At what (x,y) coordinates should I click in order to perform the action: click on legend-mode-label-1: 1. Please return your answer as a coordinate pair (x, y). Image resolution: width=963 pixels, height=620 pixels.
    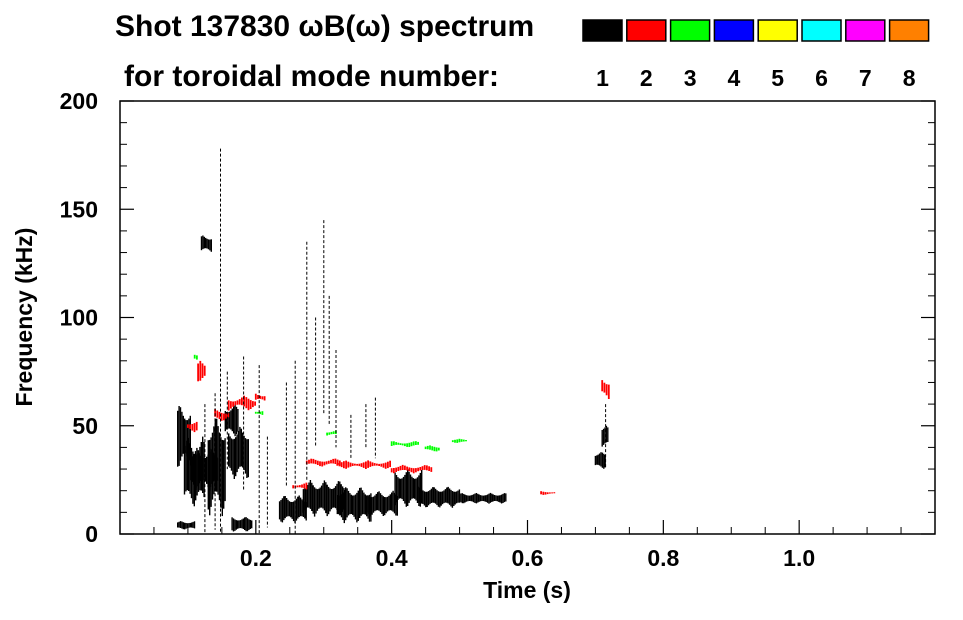
    Looking at the image, I should click on (602, 78).